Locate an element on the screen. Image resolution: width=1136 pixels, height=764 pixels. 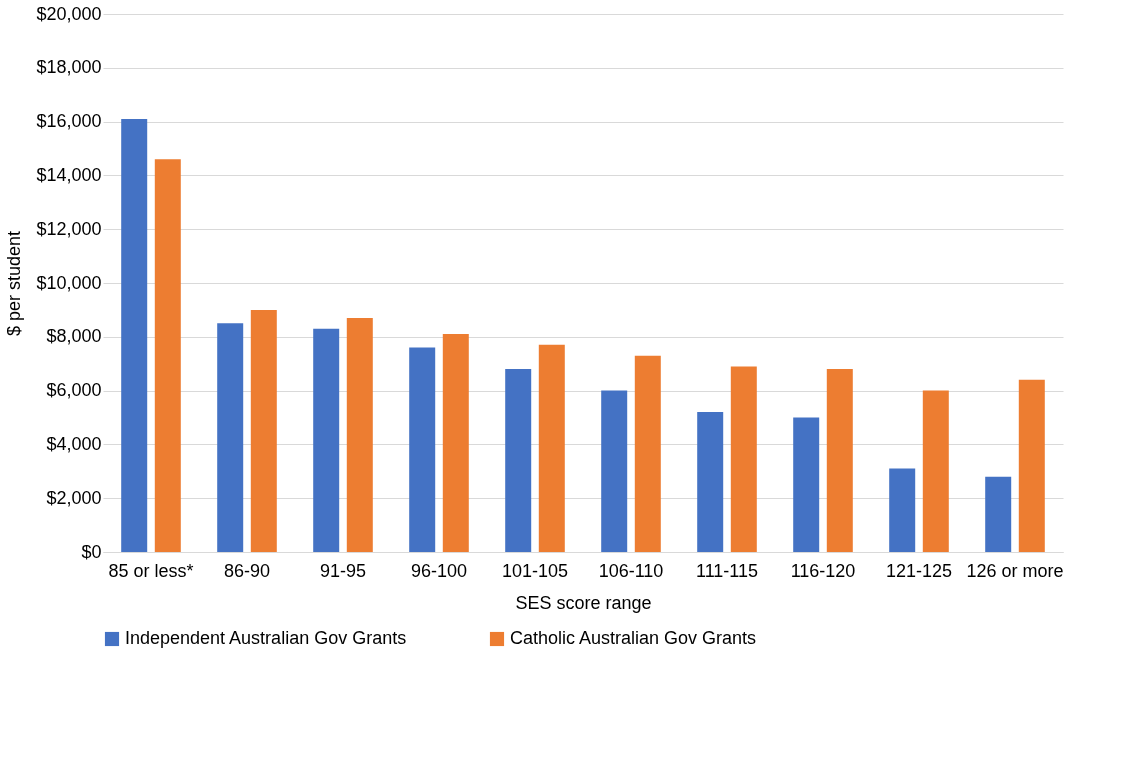
x-tick-label: 126 or more is located at coordinates (1015, 570).